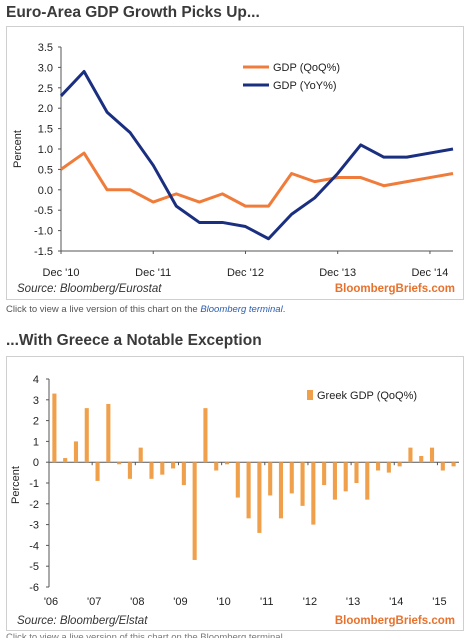 This screenshot has width=470, height=638. Describe the element at coordinates (284, 309) in the screenshot. I see `chart1-note-suffix: .` at that location.